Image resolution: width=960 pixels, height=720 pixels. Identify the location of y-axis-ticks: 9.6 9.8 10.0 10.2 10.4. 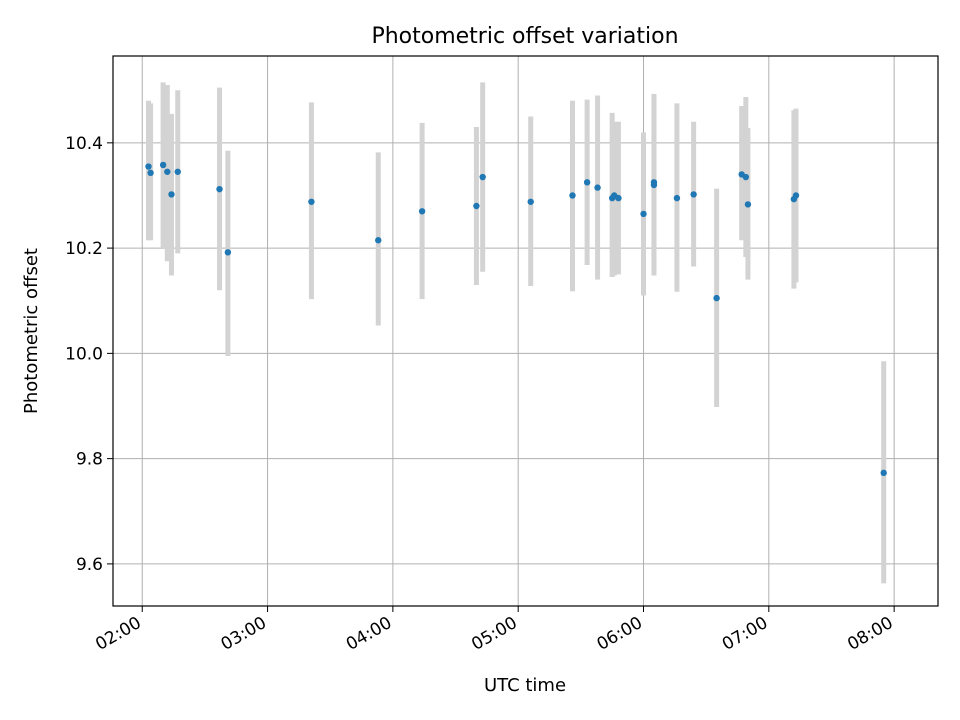
(89, 354).